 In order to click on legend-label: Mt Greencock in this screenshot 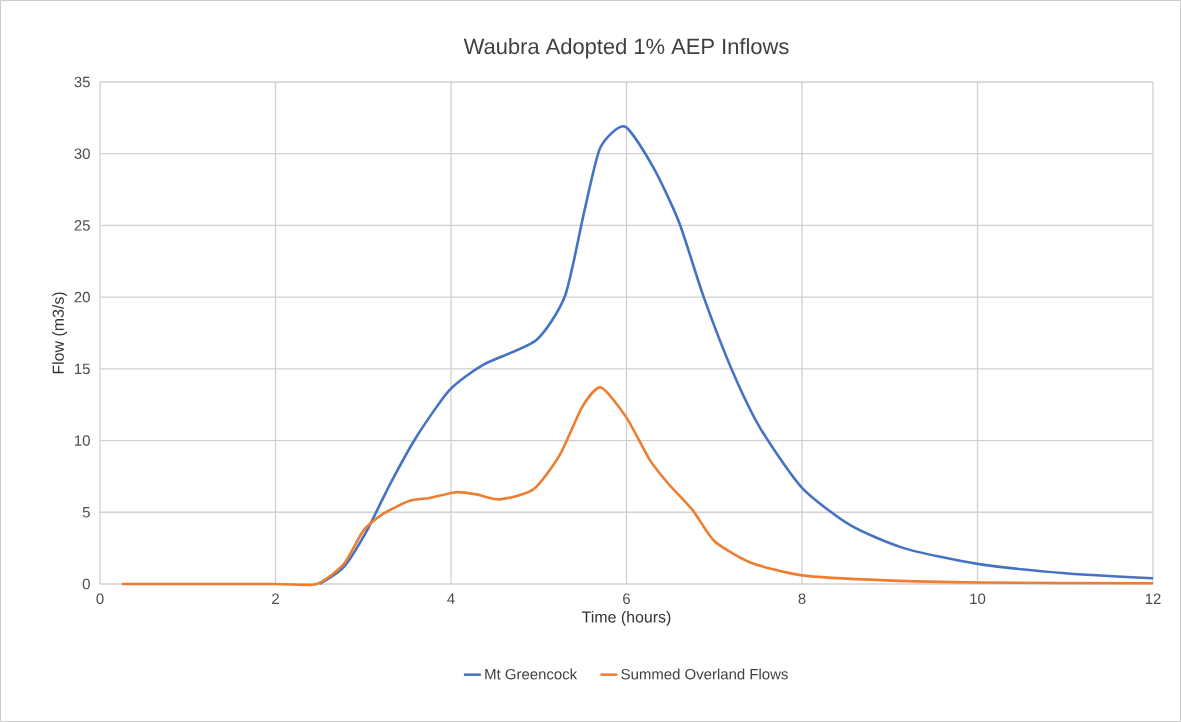, I will do `click(531, 674)`.